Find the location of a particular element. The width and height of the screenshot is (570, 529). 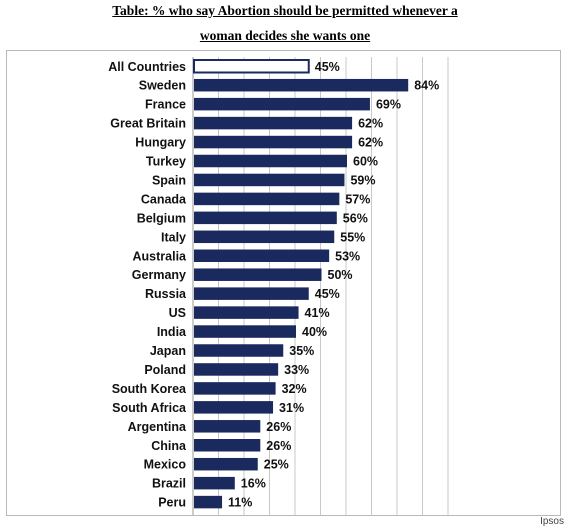

category-label: Sweden is located at coordinates (162, 86).